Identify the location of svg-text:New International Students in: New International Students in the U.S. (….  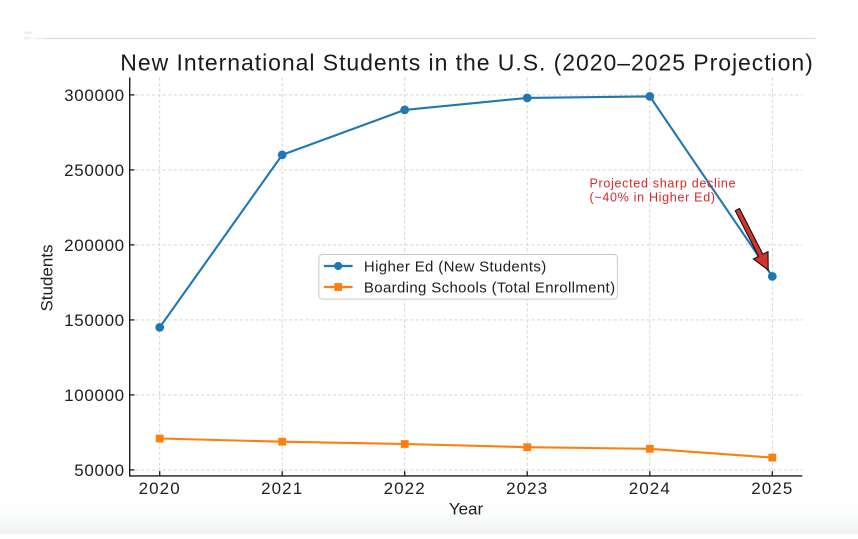
(466, 63).